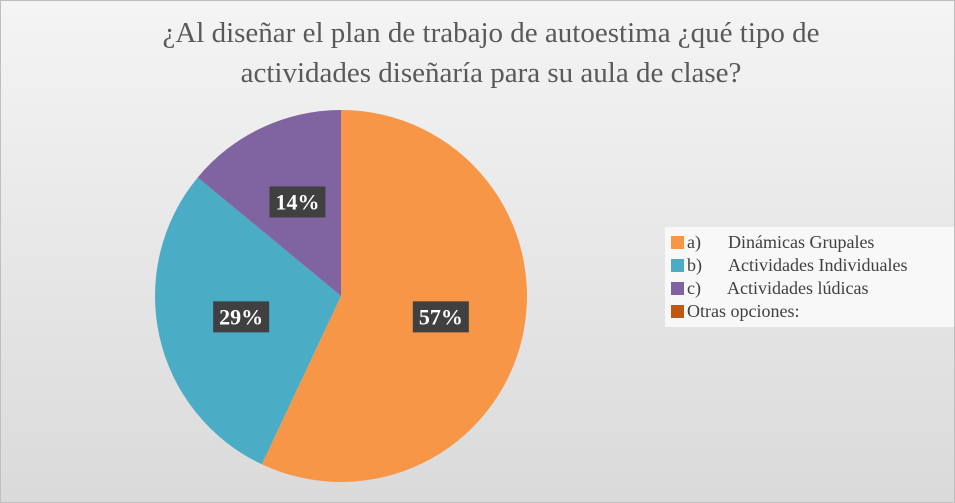 This screenshot has height=503, width=955. I want to click on legend-label: b) Actividades Individuales, so click(797, 265).